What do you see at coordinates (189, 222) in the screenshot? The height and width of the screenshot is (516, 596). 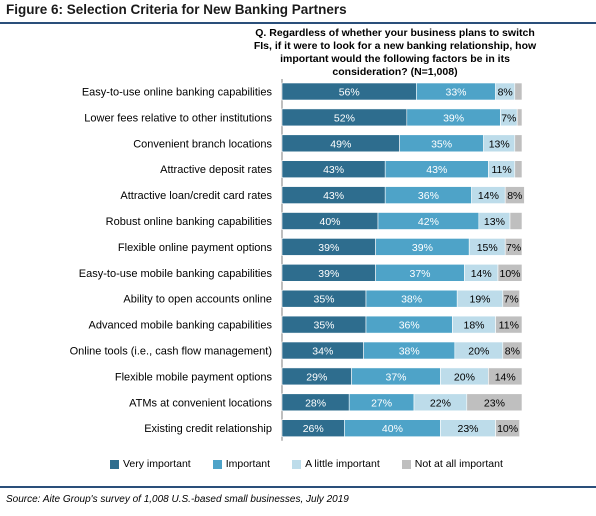 I see `category-label: Robust online banking capabilities` at bounding box center [189, 222].